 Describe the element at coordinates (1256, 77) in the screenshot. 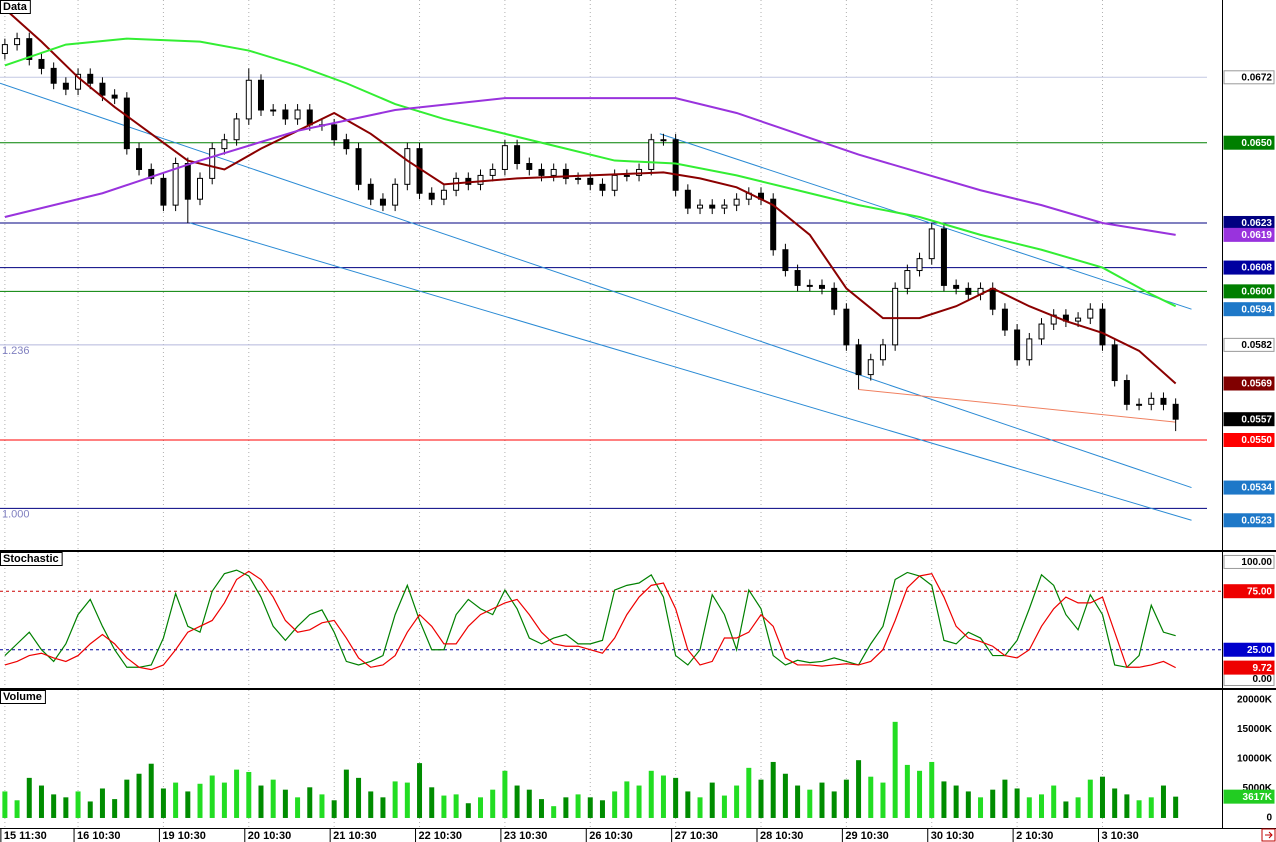

I see `y-tick-label: 0.0672` at that location.